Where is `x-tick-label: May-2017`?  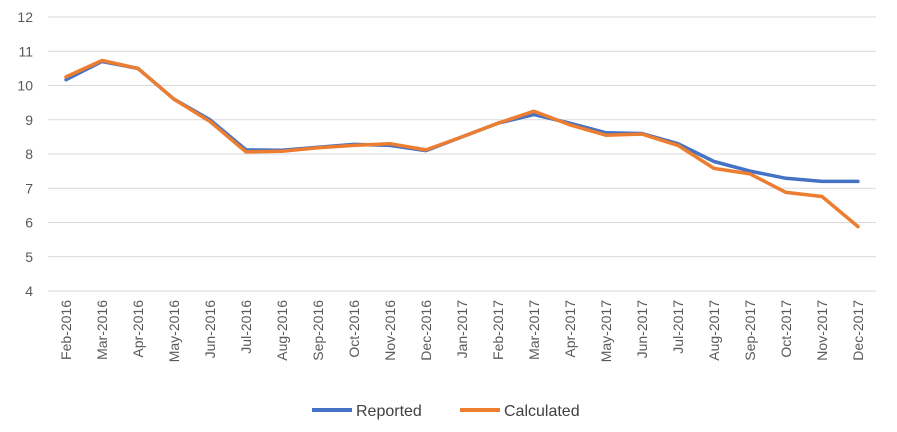
x-tick-label: May-2017 is located at coordinates (606, 331).